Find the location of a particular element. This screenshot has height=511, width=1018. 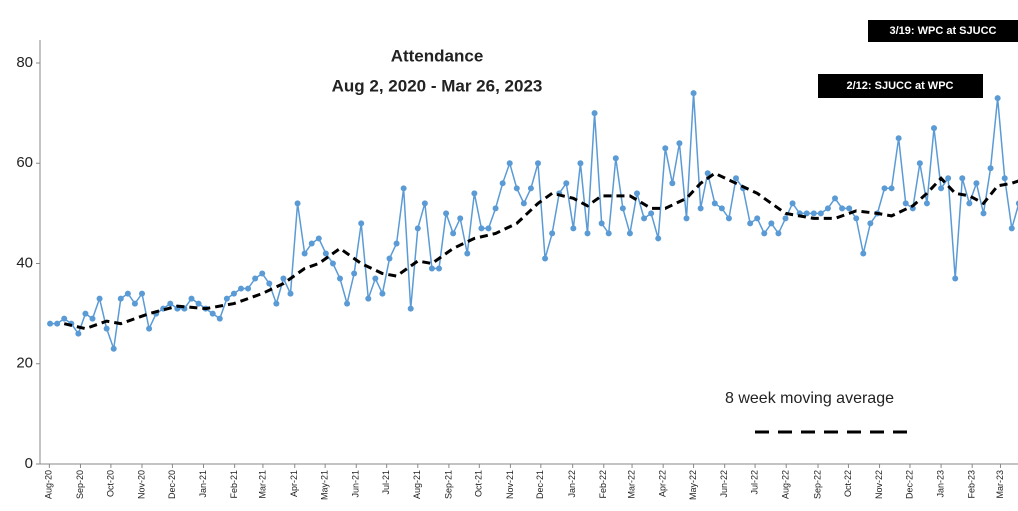

legend-label: 8 week moving average is located at coordinates (809, 398).